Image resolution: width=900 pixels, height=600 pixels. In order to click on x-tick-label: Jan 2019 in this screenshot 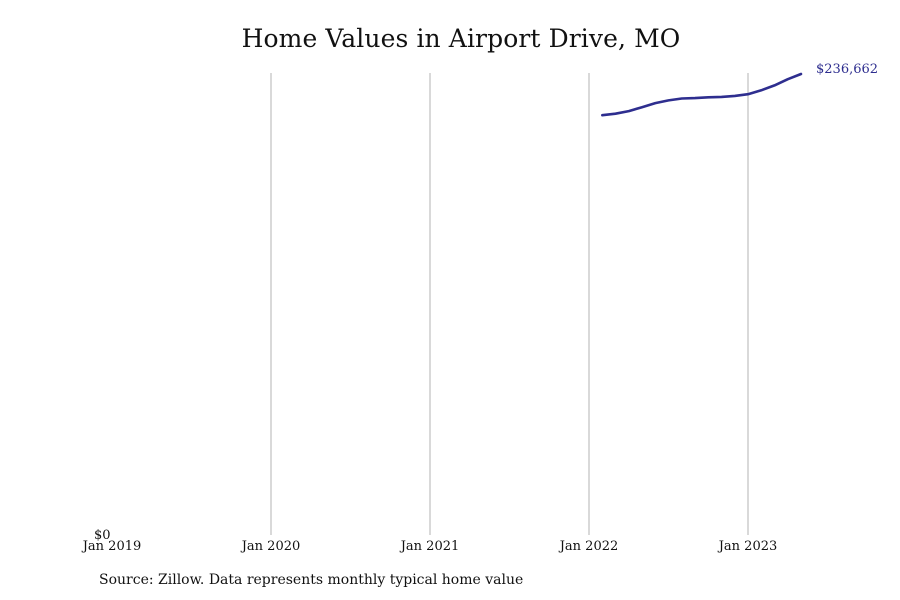, I will do `click(111, 546)`.